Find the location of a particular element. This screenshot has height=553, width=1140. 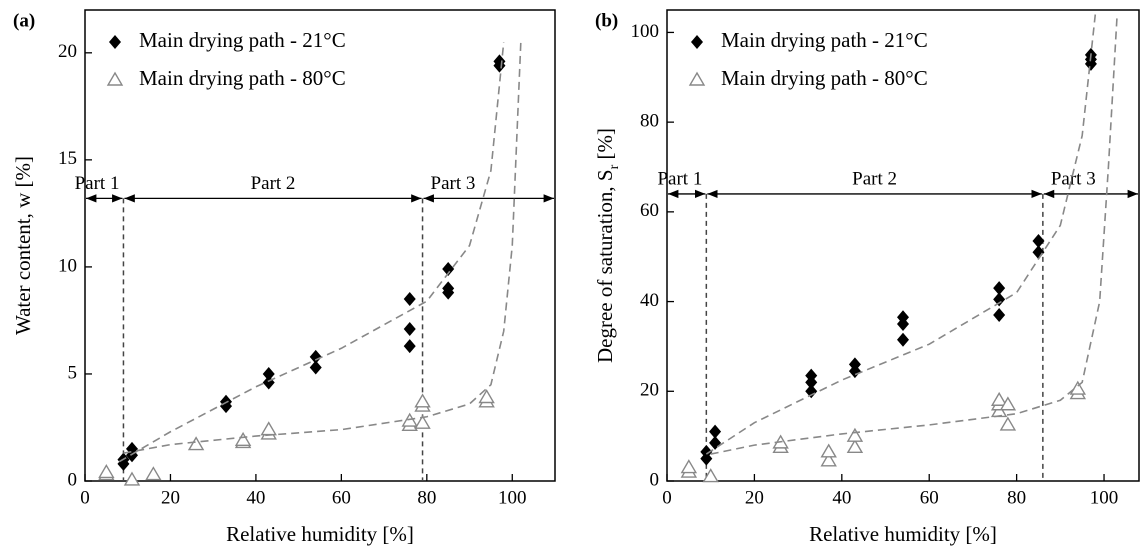

y-axis-label-part: [%] is located at coordinates (605, 146).